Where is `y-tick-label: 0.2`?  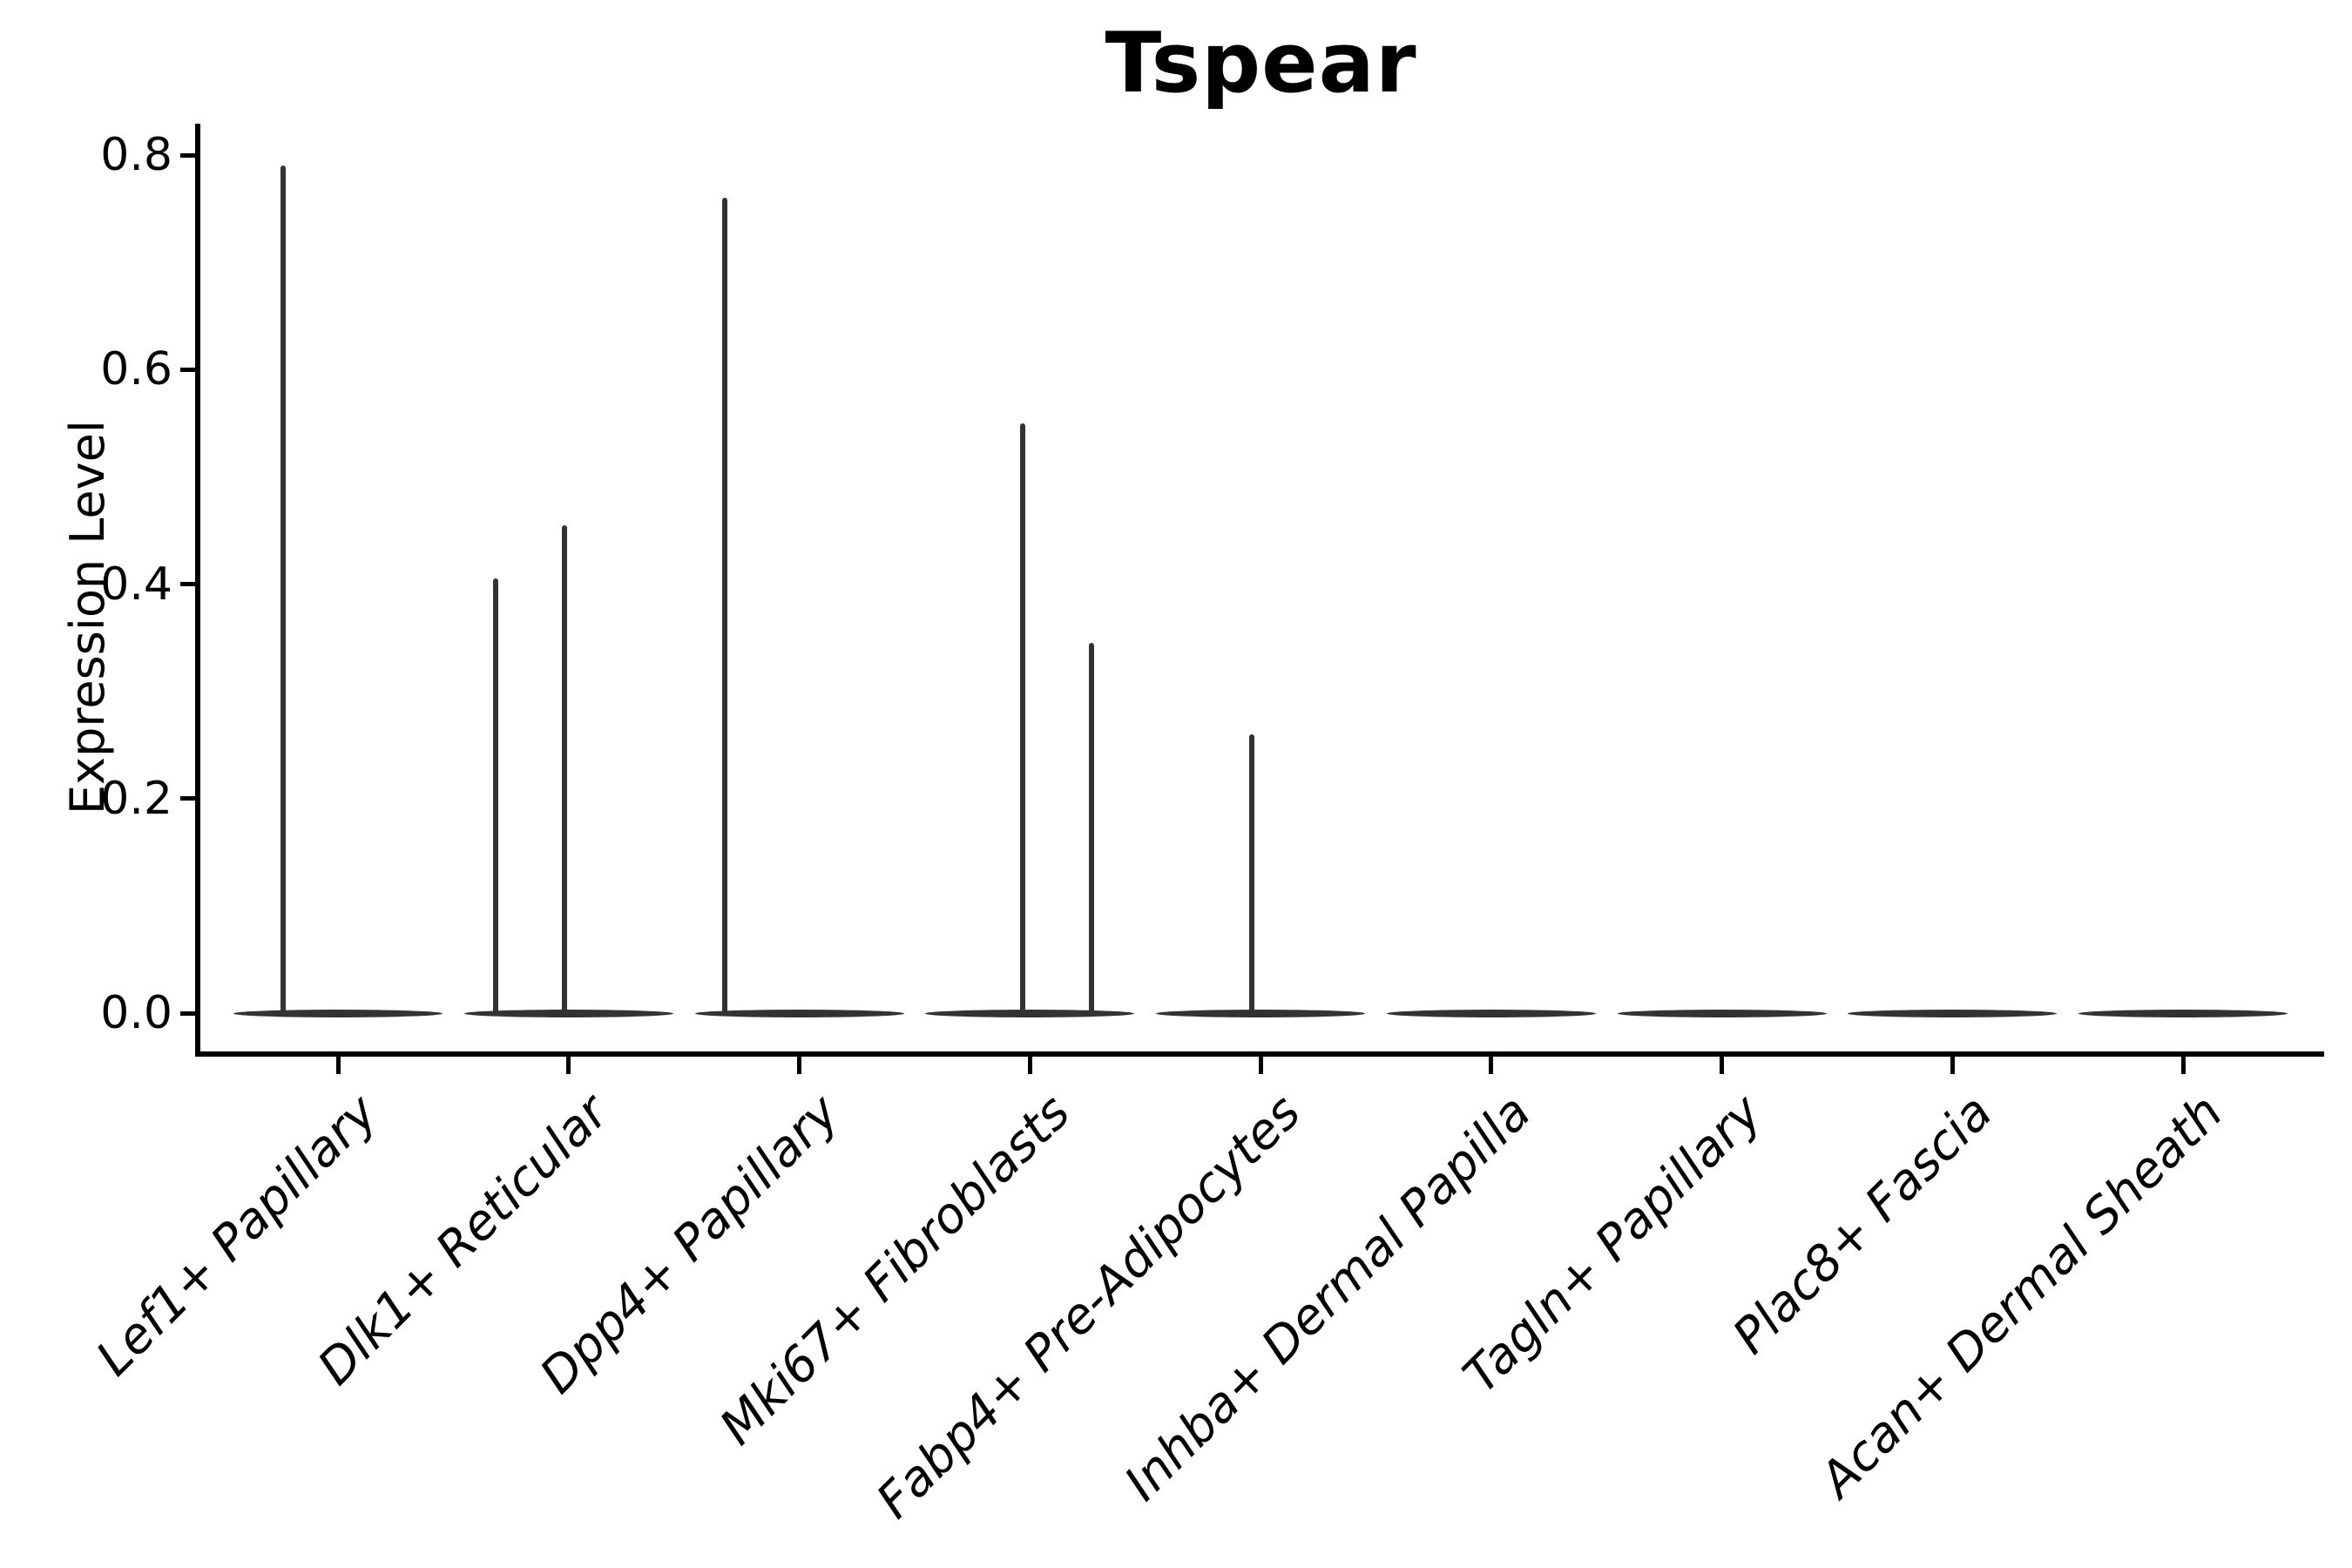
y-tick-label: 0.2 is located at coordinates (136, 798).